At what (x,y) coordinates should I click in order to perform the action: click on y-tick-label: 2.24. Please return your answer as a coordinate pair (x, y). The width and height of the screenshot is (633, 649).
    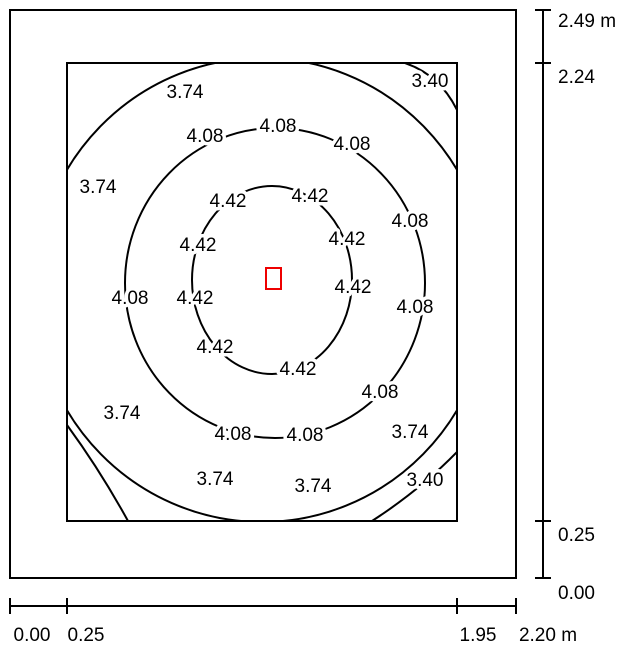
    Looking at the image, I should click on (576, 77).